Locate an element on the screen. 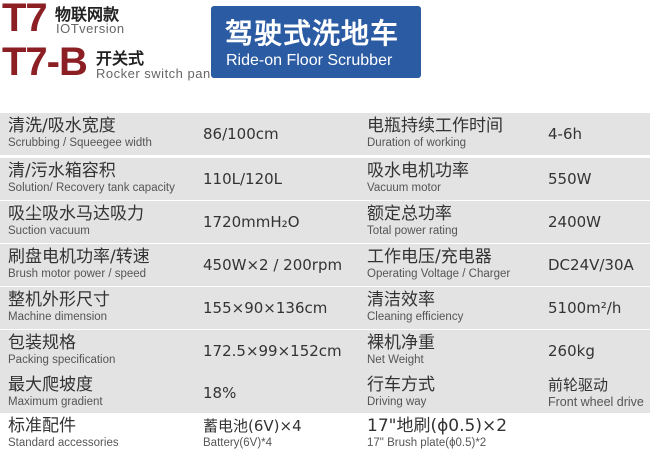 This screenshot has height=455, width=650. spec-label-right: 裸机净重 Net Weight is located at coordinates (401, 350).